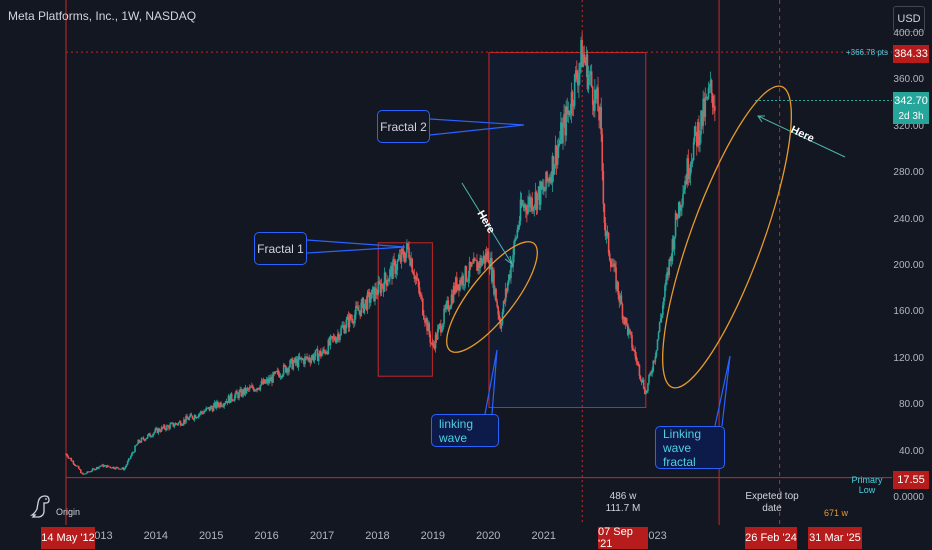 This screenshot has height=550, width=932. Describe the element at coordinates (908, 312) in the screenshot. I see `y-tick-label: 160.00` at that location.